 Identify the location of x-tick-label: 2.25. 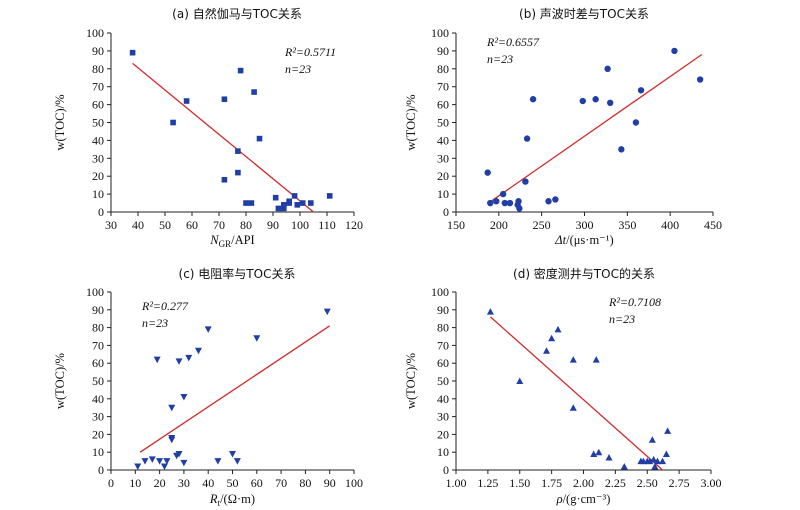
(615, 483).